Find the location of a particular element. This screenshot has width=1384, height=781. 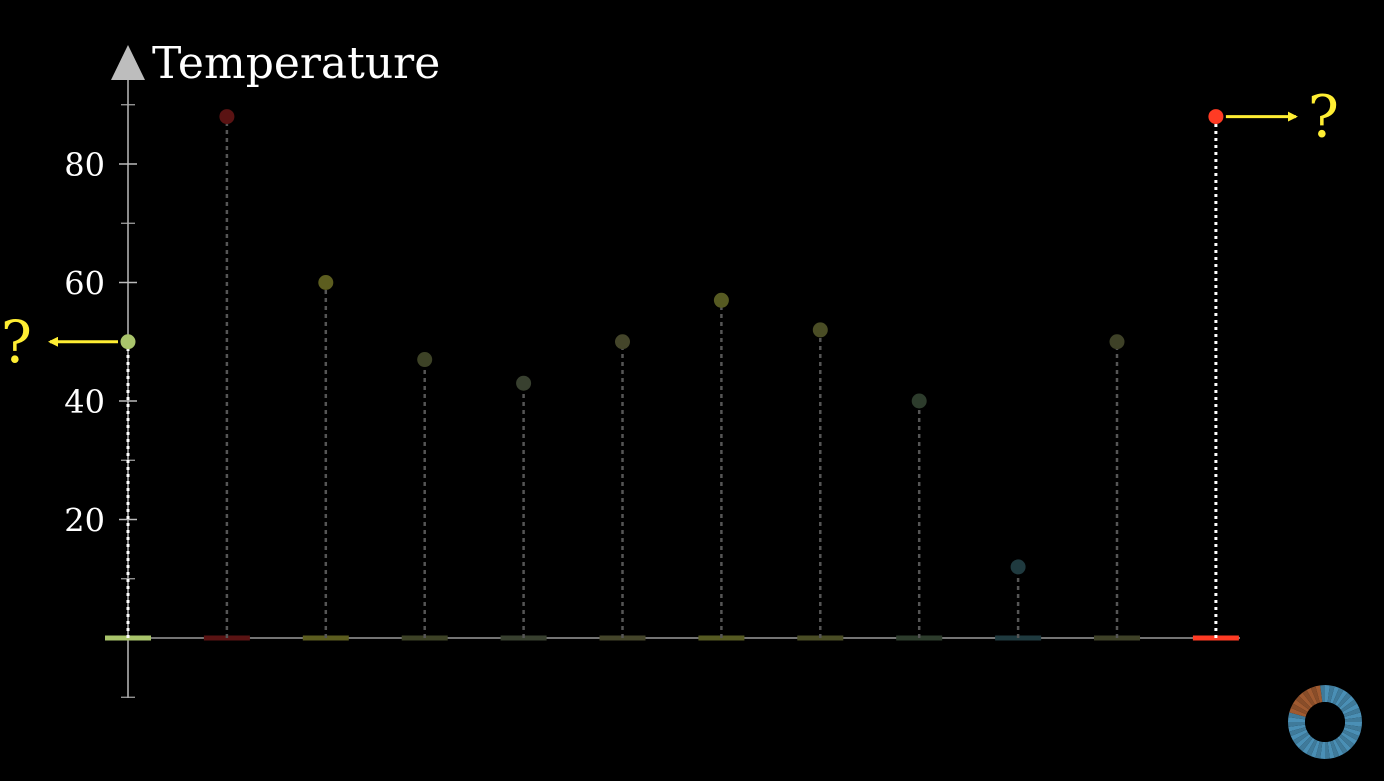

y-tick-label: 80 is located at coordinates (84, 165).